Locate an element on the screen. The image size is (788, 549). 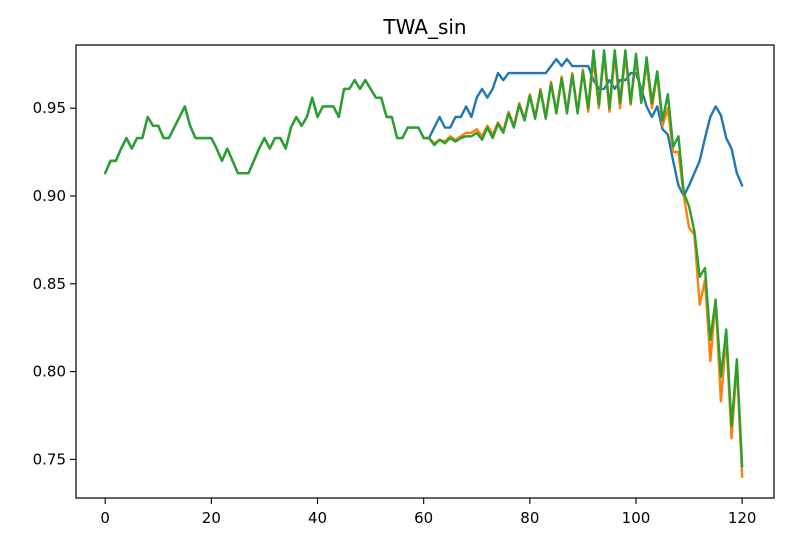
chart-title: TWA_sin is located at coordinates (424, 27).